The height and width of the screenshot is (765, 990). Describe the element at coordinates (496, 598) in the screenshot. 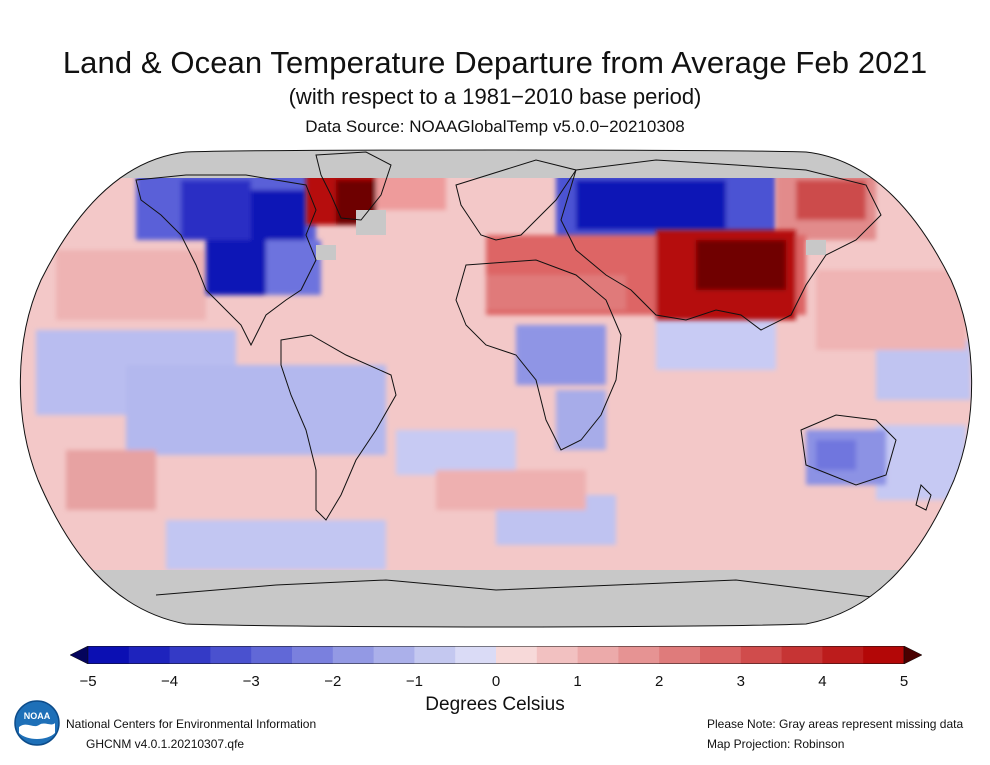

I see `antarctic-missing` at that location.